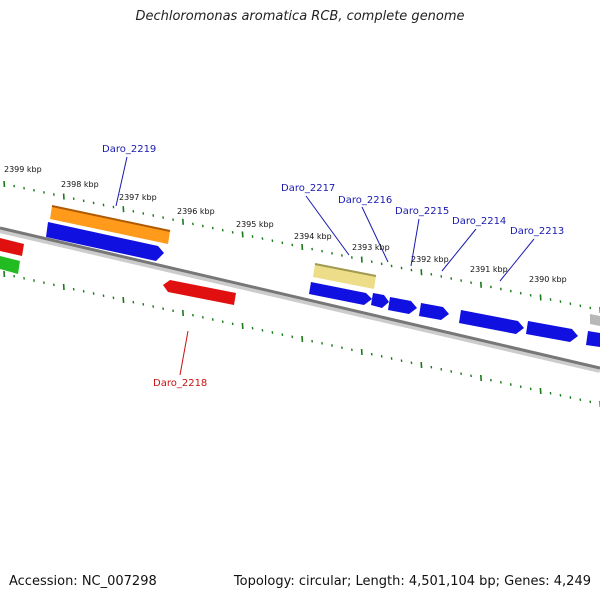 The image size is (600, 600). I want to click on accession-text: Accession: NC_007298, so click(83, 581).